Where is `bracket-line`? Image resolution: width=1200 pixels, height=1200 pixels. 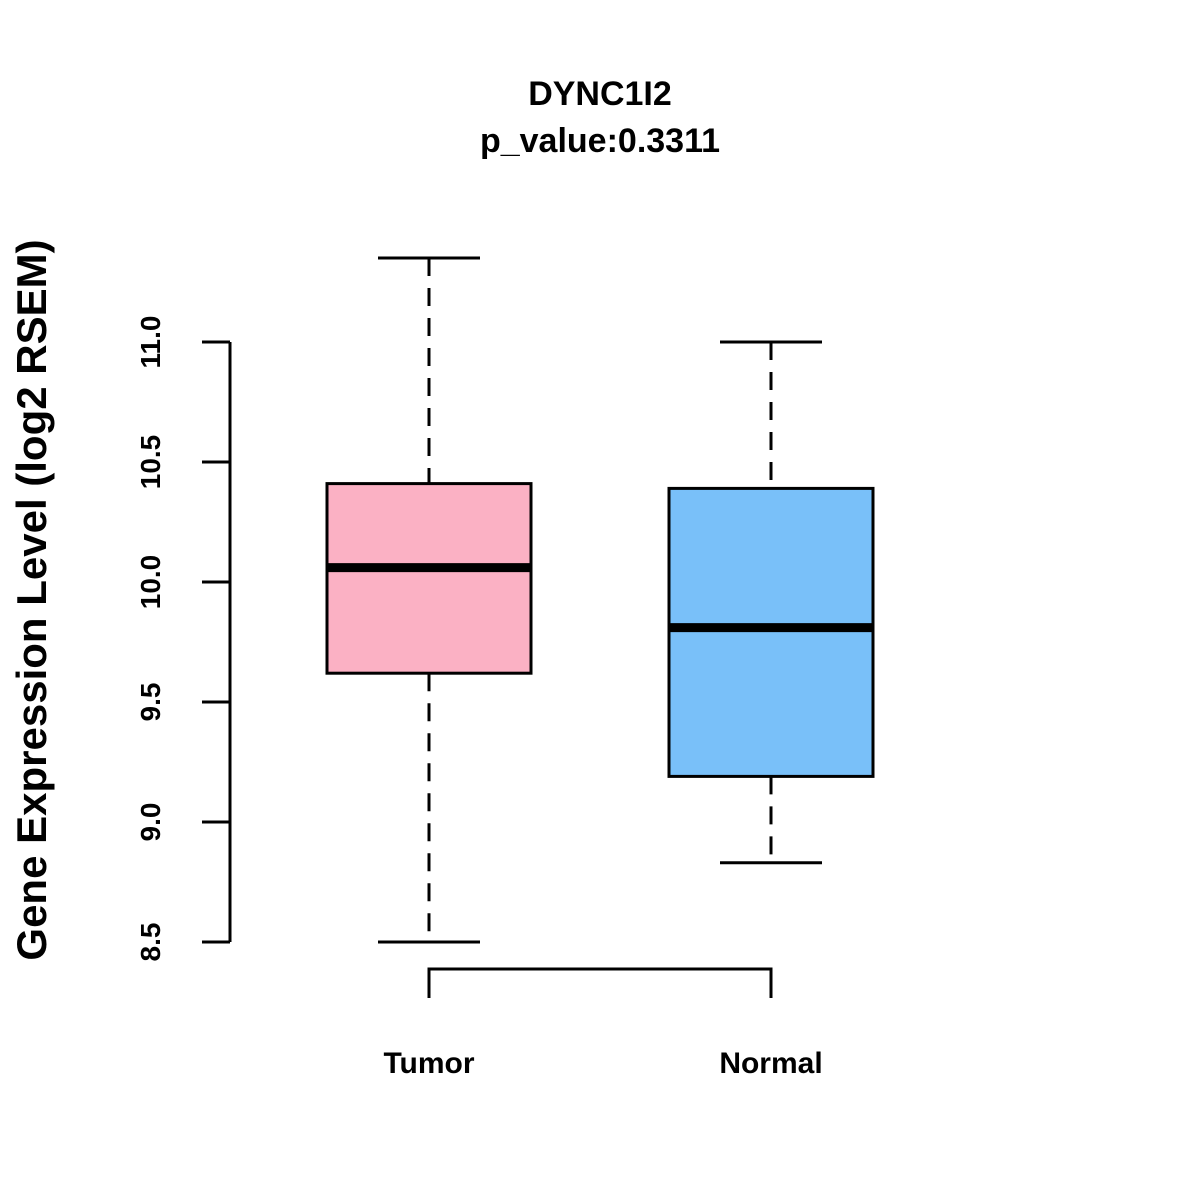
bracket-line is located at coordinates (600, 982).